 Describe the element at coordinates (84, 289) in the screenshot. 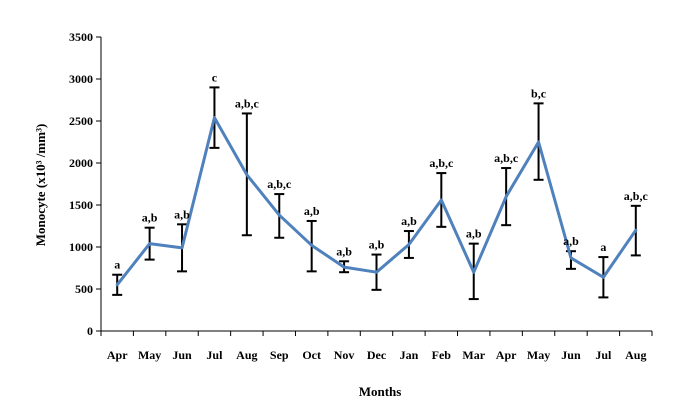

I see `y-tick-label: 500` at that location.